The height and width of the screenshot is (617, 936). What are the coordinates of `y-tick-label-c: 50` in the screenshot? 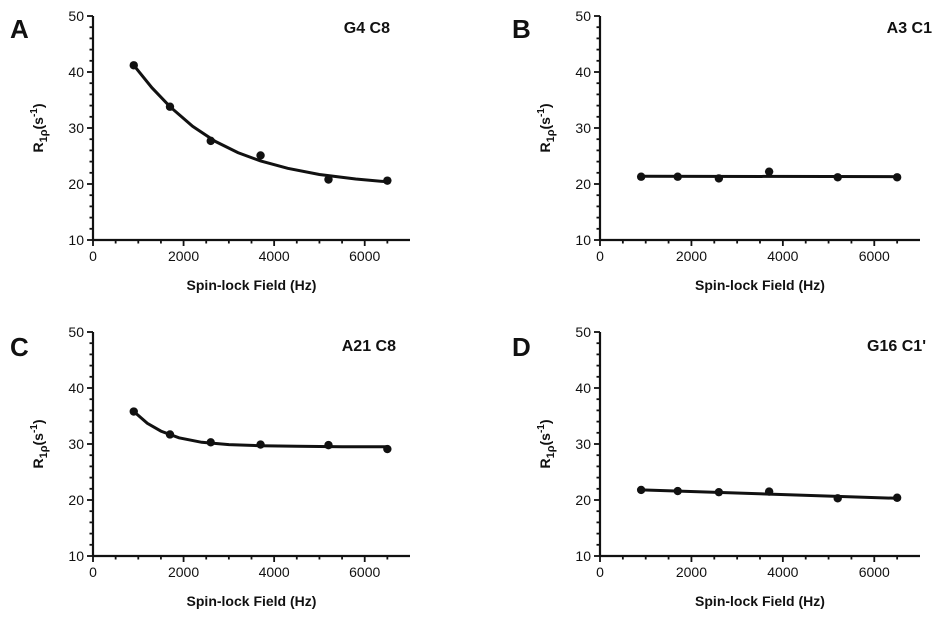 It's located at (76, 332).